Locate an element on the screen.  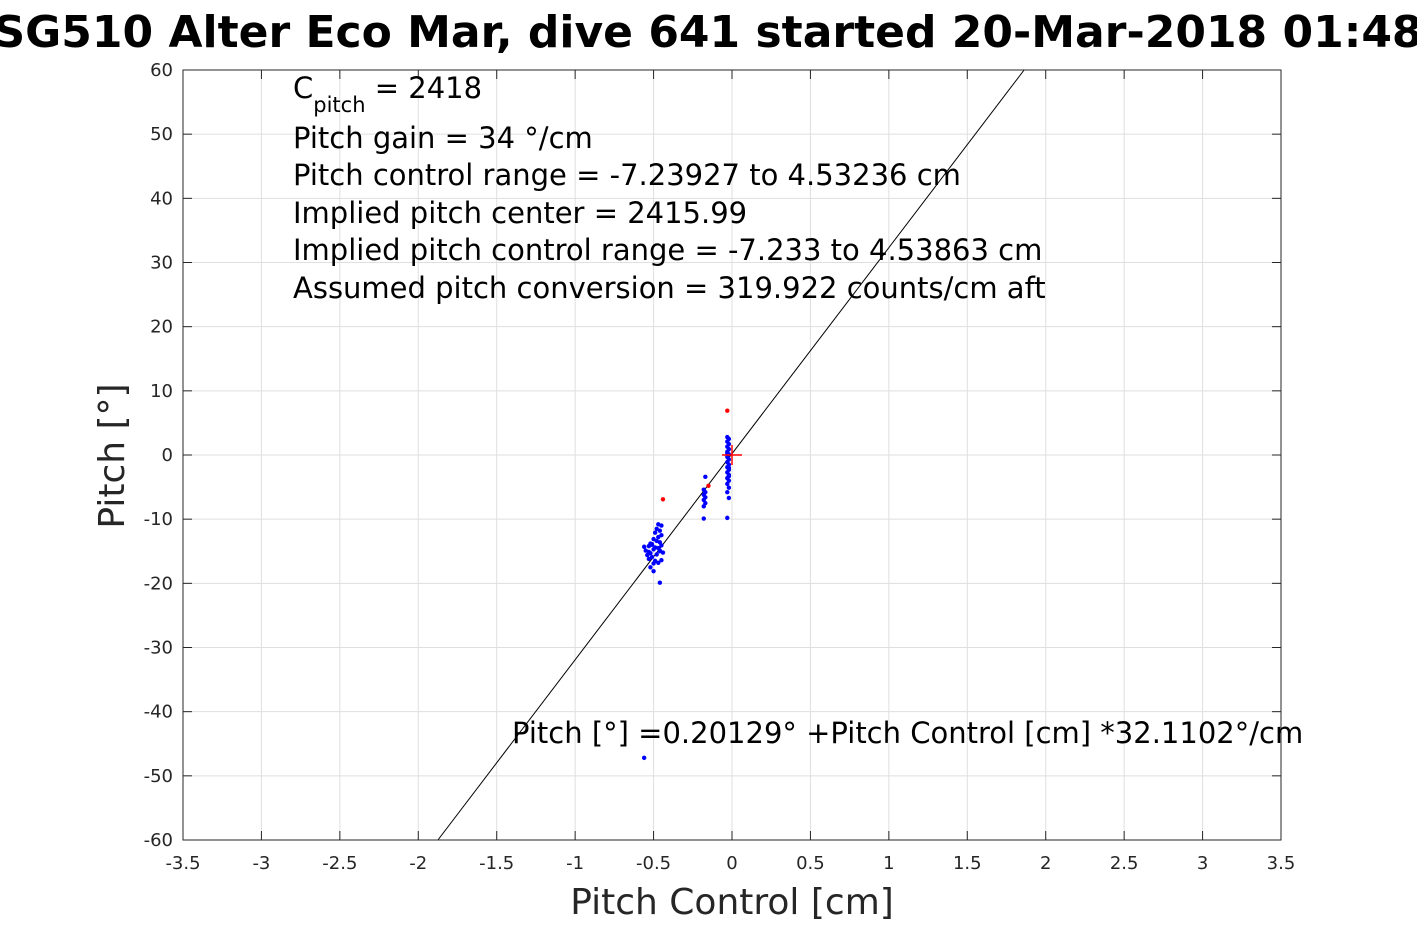
x-tick-label: -2.5 is located at coordinates (339, 863).